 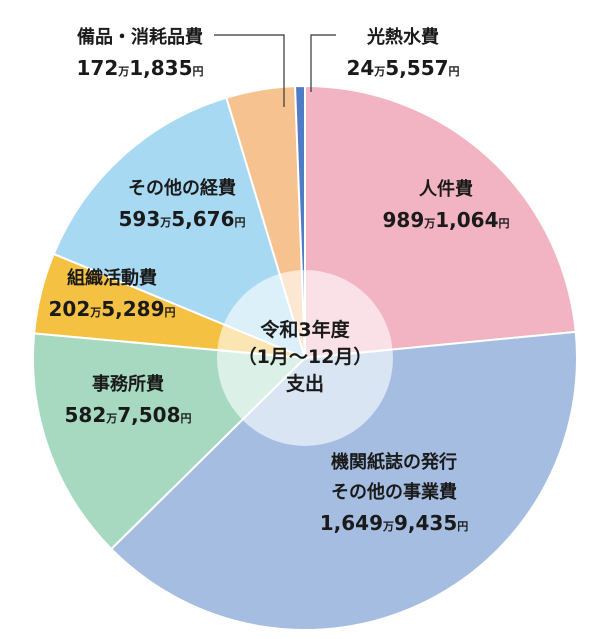 What do you see at coordinates (111, 309) in the screenshot?
I see `slice-amount: 202万5,289円` at bounding box center [111, 309].